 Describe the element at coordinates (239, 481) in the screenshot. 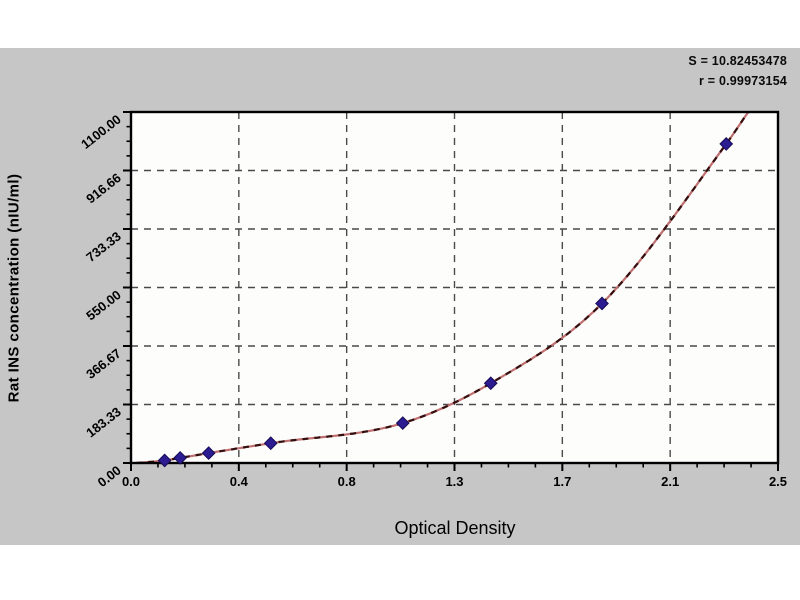

I see `x-tick-label: 0.4` at that location.